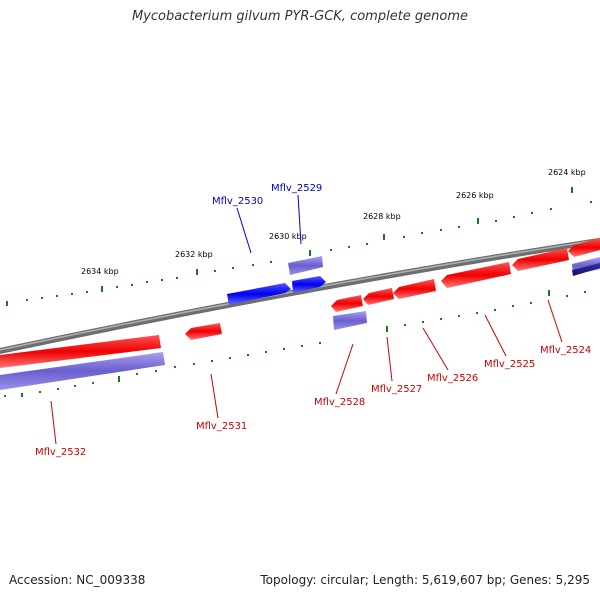  What do you see at coordinates (77, 580) in the screenshot?
I see `accession-text: Accession: NC_009338` at bounding box center [77, 580].